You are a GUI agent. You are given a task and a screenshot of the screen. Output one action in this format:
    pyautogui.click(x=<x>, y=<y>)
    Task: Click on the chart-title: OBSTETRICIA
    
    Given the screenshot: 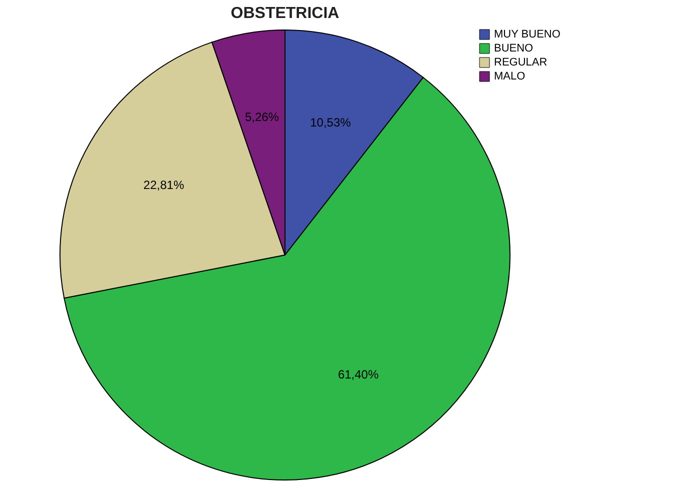 What is the action you would take?
    pyautogui.click(x=285, y=13)
    